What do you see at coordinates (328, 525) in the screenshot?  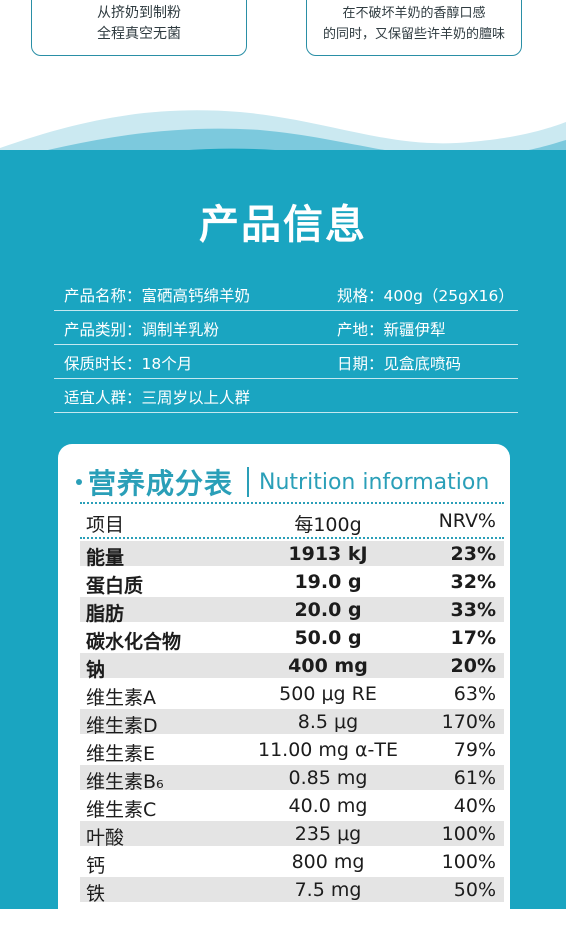 I see `header-per: 每100g` at bounding box center [328, 525].